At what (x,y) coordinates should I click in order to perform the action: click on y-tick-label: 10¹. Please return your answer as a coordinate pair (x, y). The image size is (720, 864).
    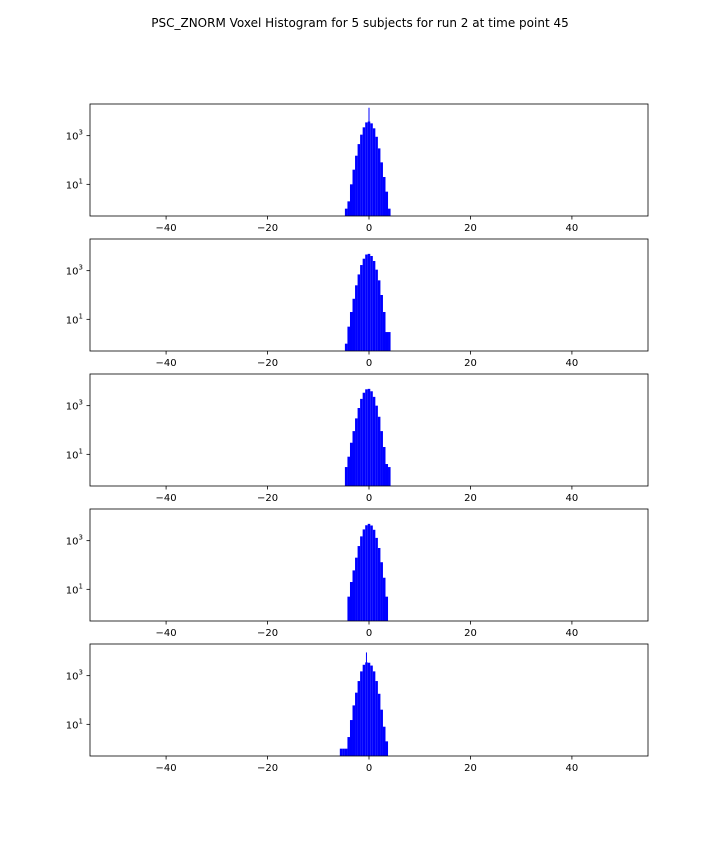
    Looking at the image, I should click on (74, 319).